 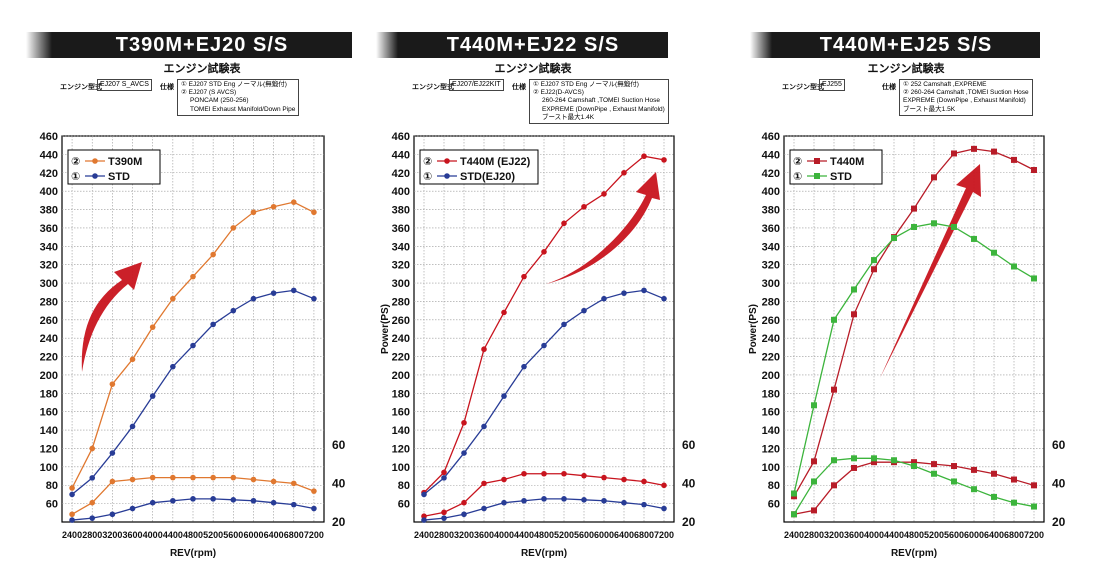 I want to click on x-tick-label: 5200, so click(x=564, y=535).